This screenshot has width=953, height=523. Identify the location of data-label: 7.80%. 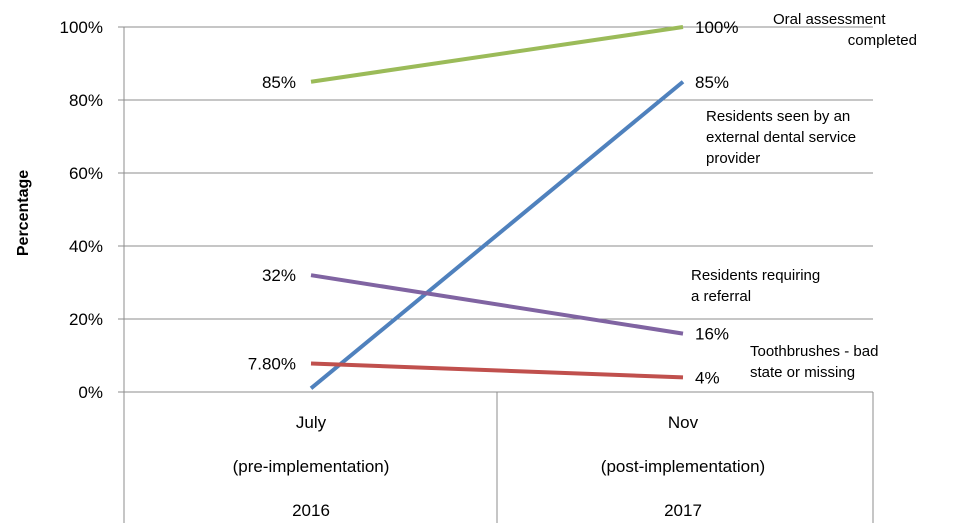
(272, 364).